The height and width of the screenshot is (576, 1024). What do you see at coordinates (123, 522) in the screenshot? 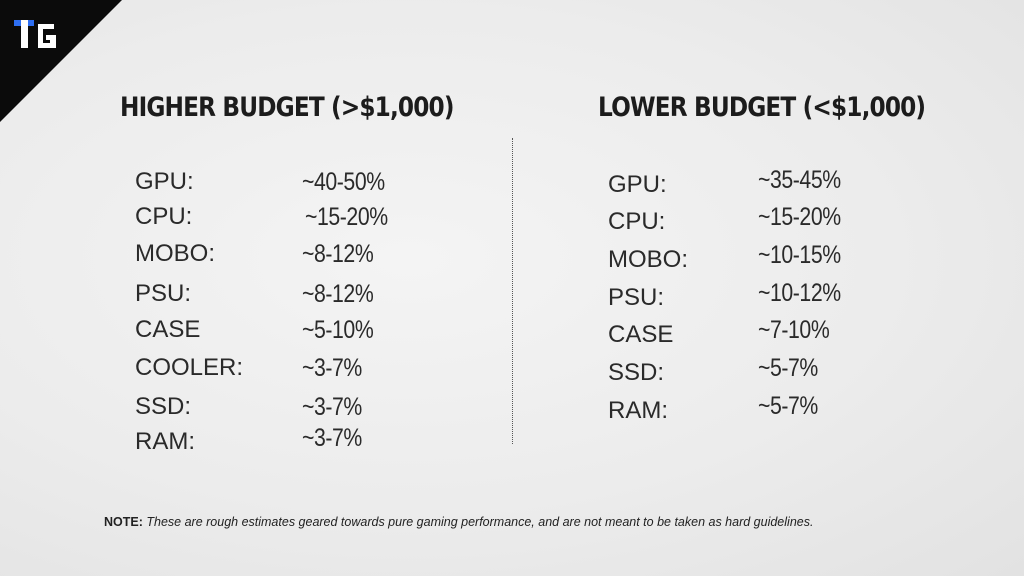
I see `note-prefix: NOTE:` at bounding box center [123, 522].